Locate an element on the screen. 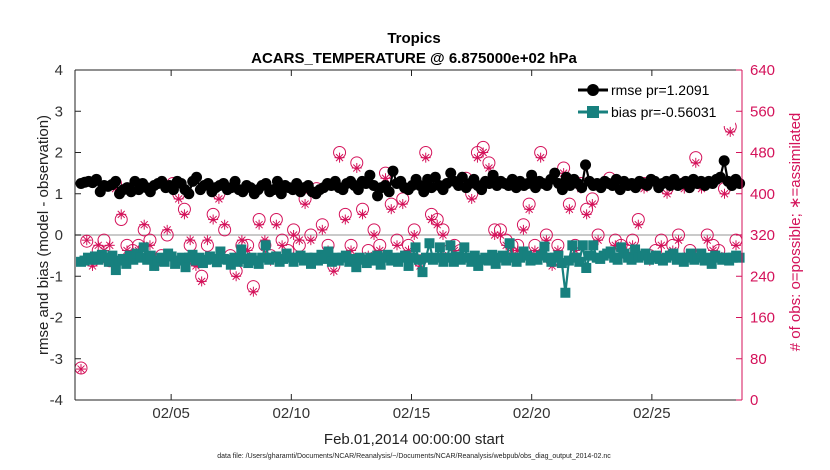 The image size is (830, 470). x-tick-label: 02/25 is located at coordinates (652, 413).